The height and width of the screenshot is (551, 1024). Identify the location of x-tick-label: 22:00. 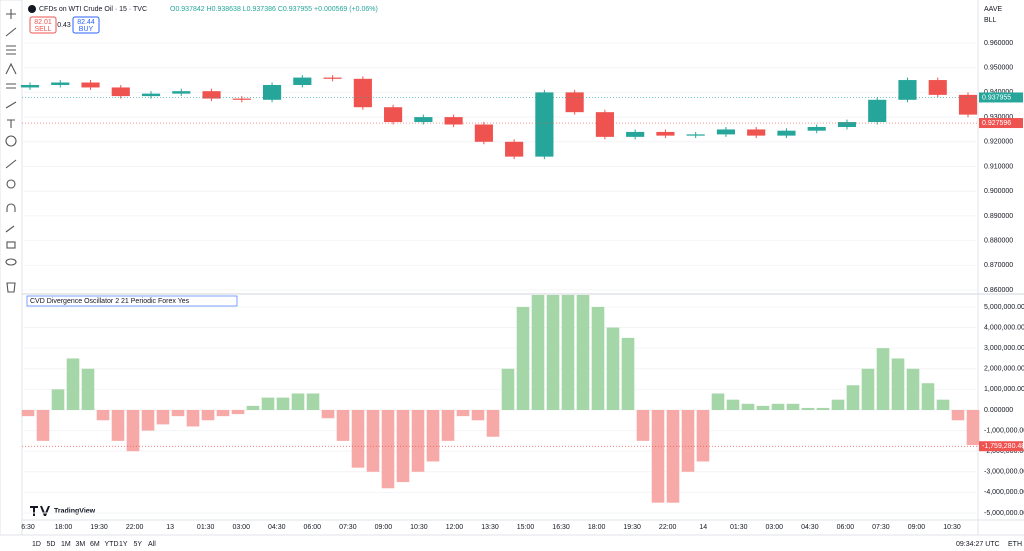
(668, 527).